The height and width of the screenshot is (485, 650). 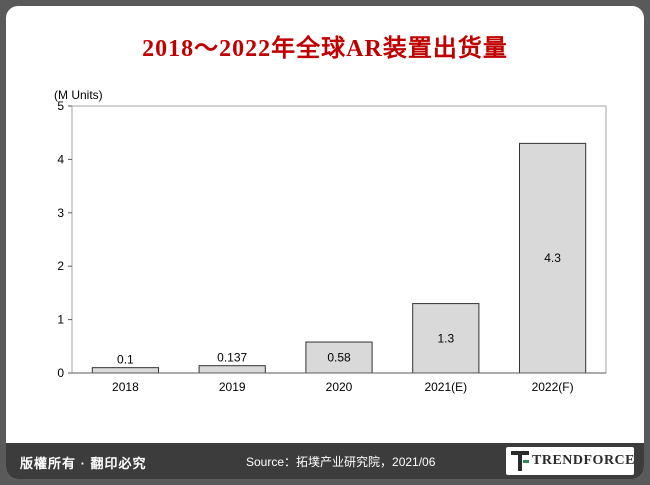 I want to click on trendforce-logo: TRENDFORCE, so click(x=571, y=461).